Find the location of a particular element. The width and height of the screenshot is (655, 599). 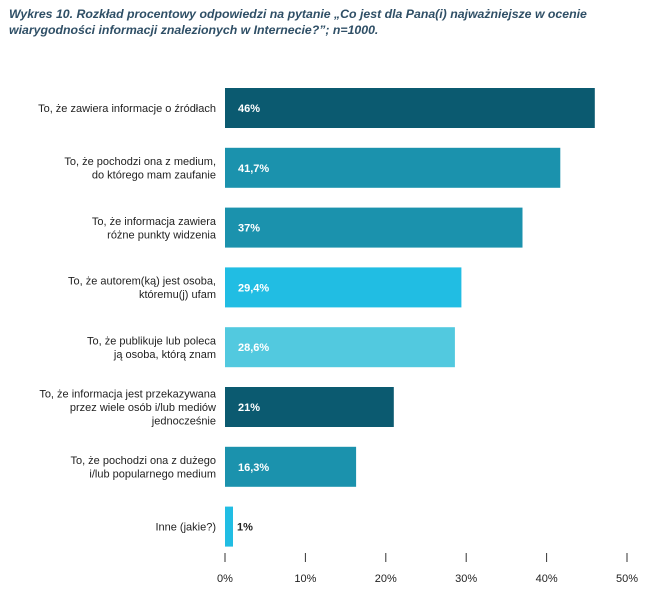

x-tick-label-3: 30% is located at coordinates (466, 579).